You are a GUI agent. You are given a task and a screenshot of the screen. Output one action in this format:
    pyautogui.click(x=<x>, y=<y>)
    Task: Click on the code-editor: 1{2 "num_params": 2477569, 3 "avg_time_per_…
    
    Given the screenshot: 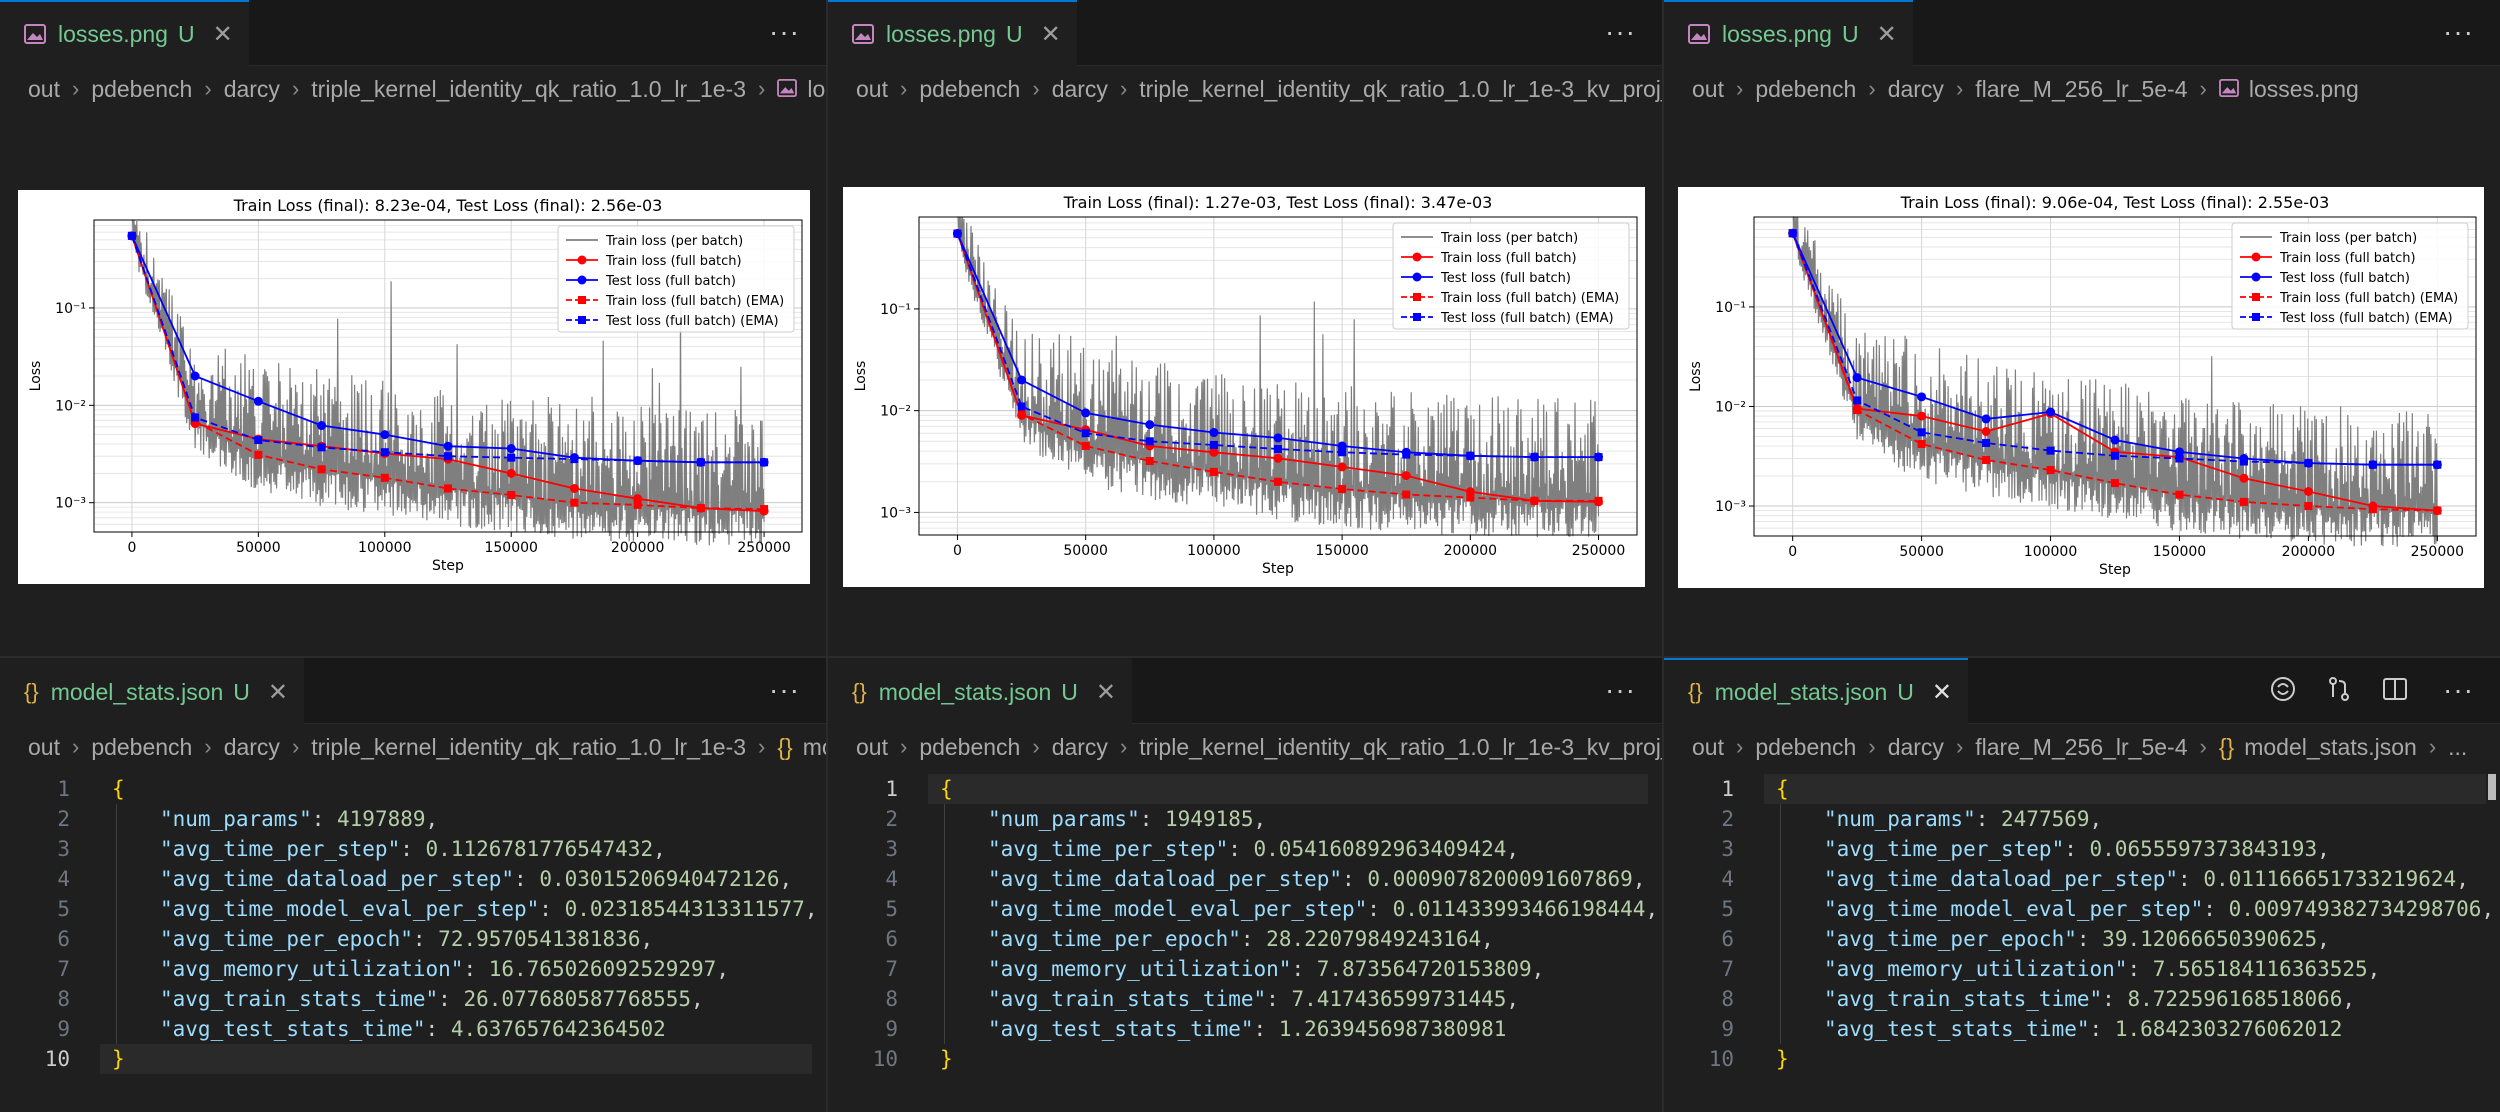 What is the action you would take?
    pyautogui.click(x=2082, y=941)
    